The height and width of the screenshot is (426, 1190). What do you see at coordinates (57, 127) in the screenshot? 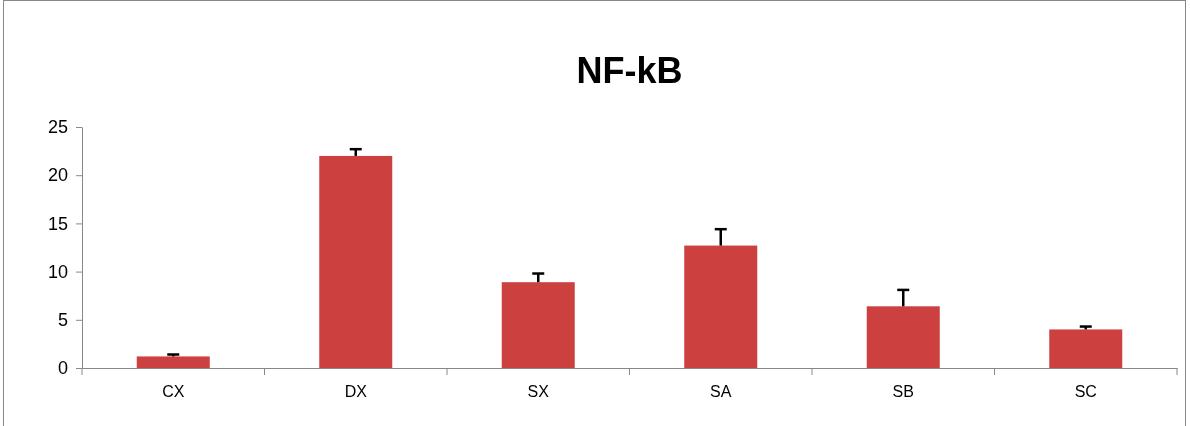
I see `y-tick-label: 25` at bounding box center [57, 127].